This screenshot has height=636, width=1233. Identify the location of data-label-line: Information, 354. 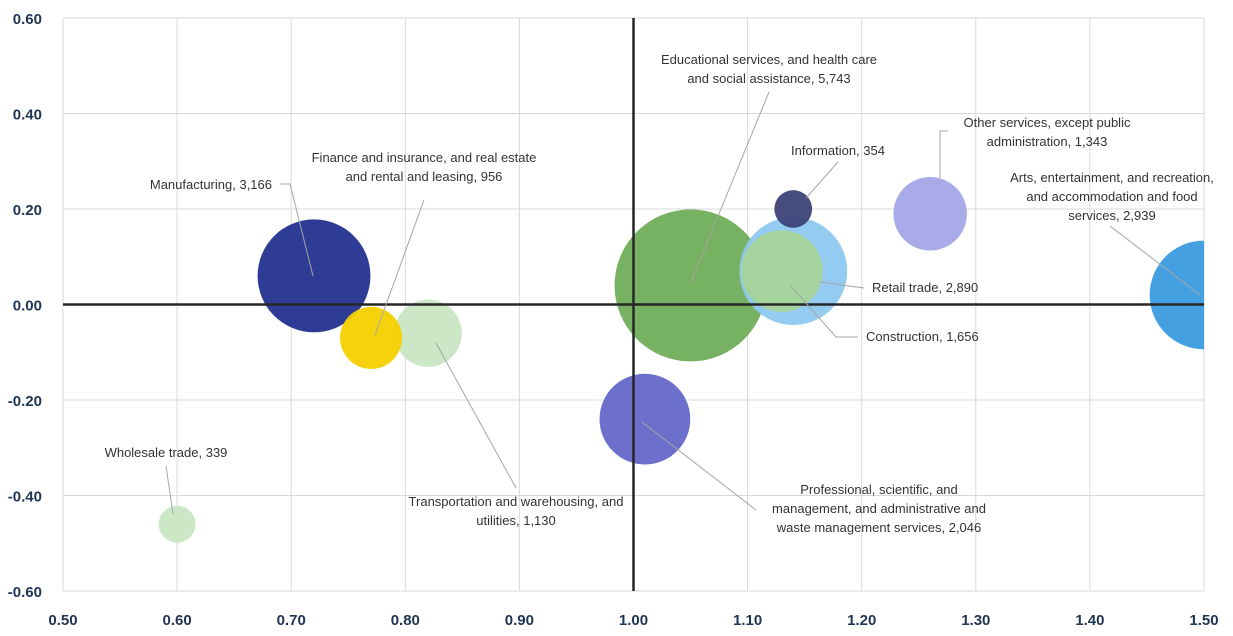
(838, 150).